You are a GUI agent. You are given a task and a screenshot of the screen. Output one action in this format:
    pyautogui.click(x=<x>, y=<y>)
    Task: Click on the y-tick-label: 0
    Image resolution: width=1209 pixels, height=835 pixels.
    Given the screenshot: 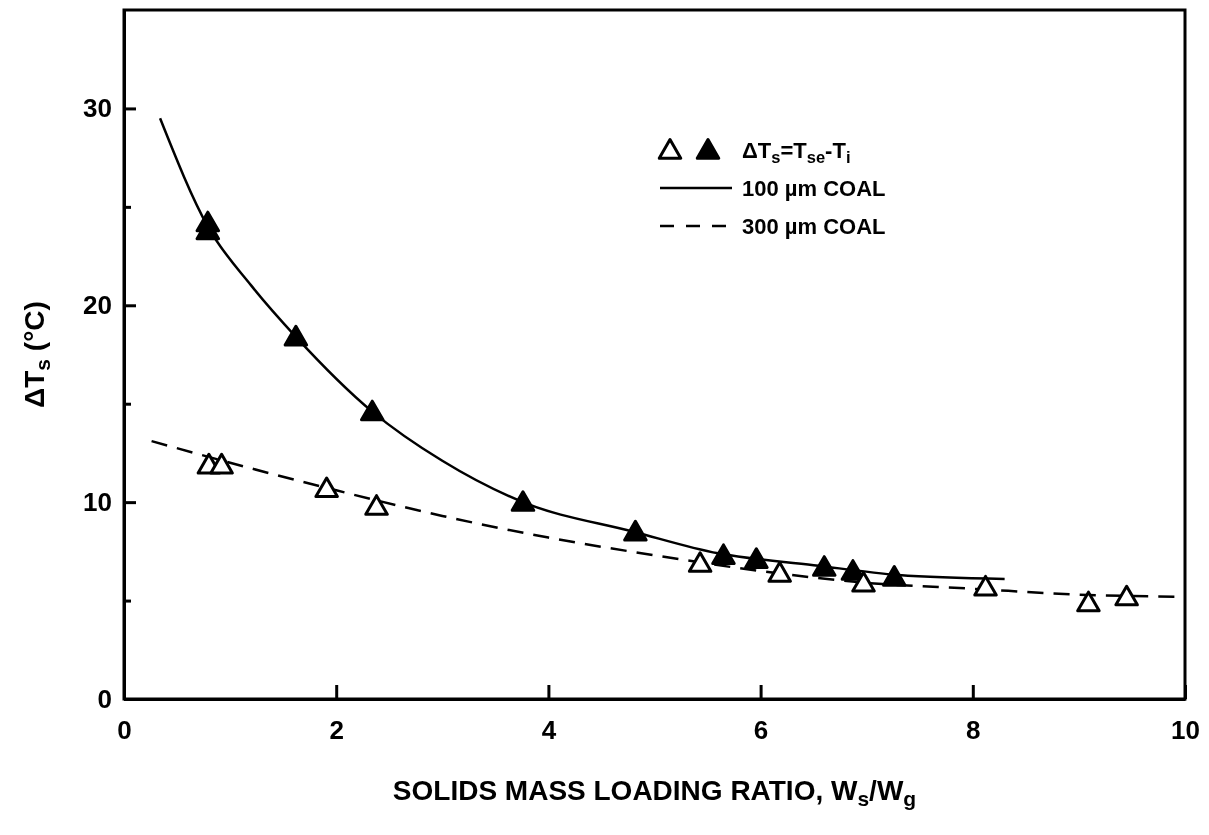 What is the action you would take?
    pyautogui.click(x=104, y=698)
    